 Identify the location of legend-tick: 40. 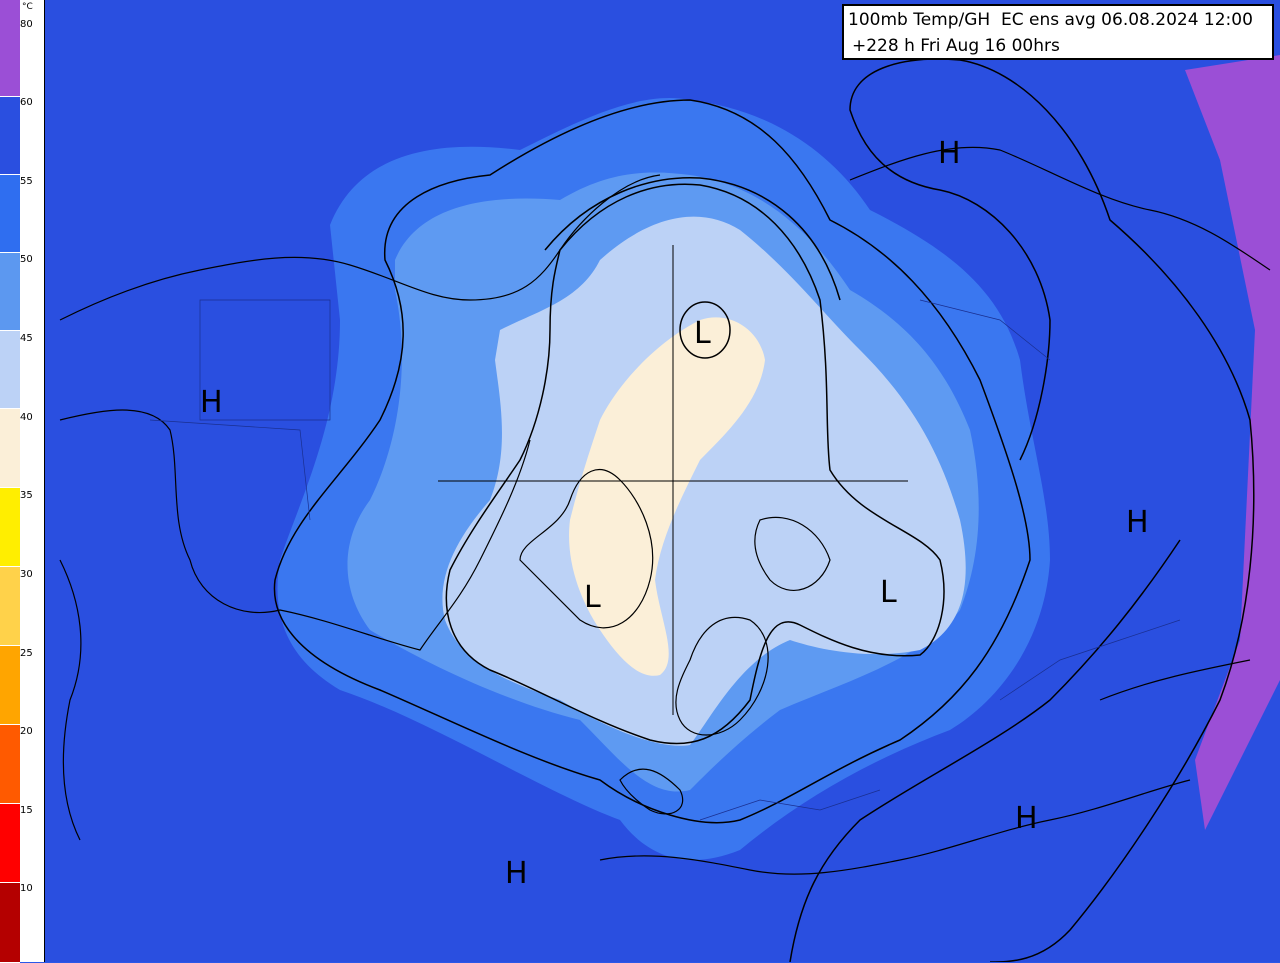
(26, 417).